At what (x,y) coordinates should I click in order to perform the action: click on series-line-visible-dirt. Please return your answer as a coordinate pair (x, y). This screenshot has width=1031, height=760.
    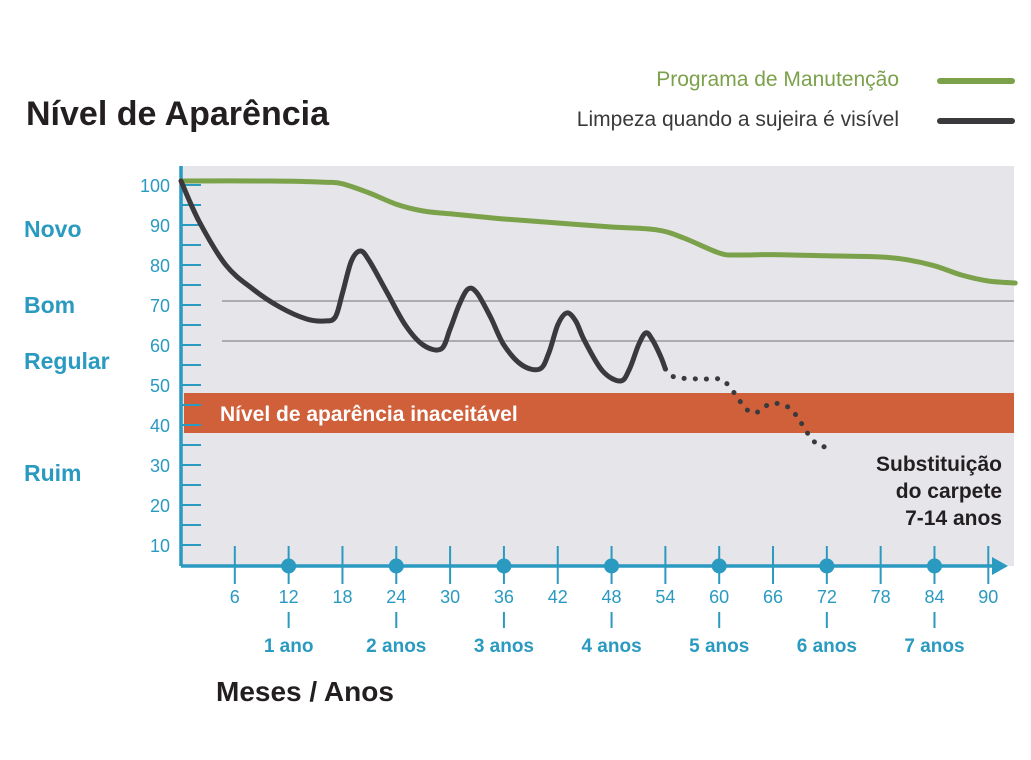
    Looking at the image, I should click on (423, 281).